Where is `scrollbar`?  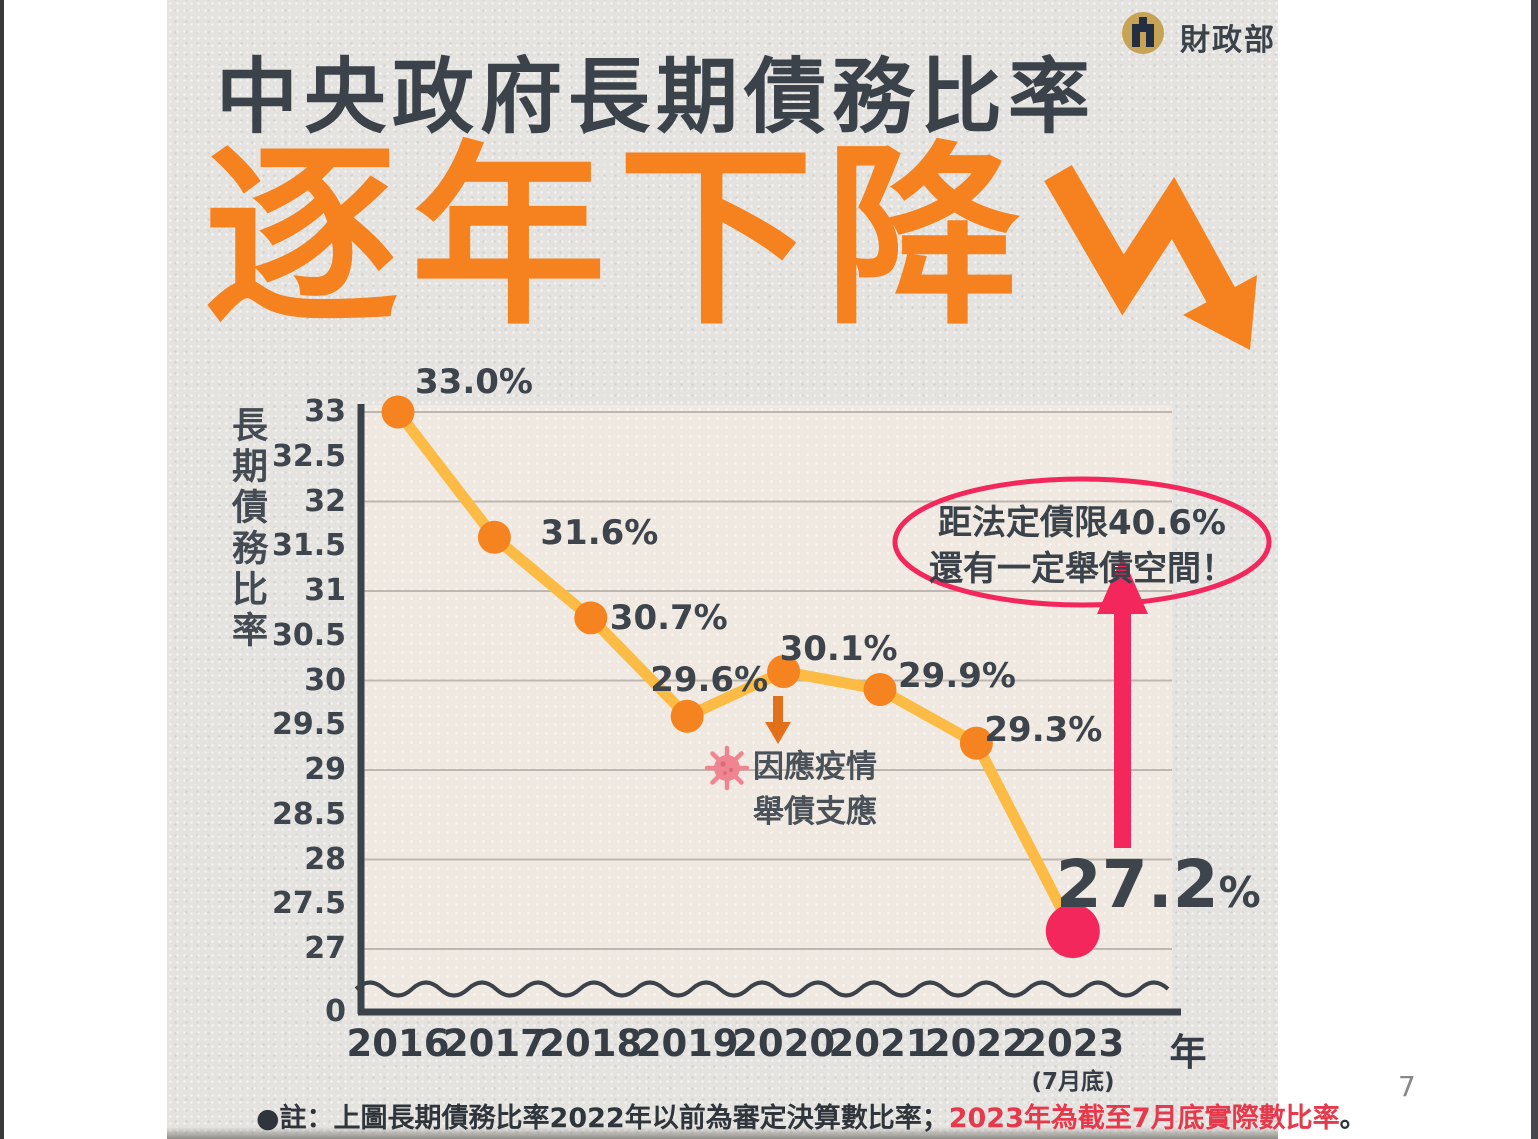 scrollbar is located at coordinates (1534, 569).